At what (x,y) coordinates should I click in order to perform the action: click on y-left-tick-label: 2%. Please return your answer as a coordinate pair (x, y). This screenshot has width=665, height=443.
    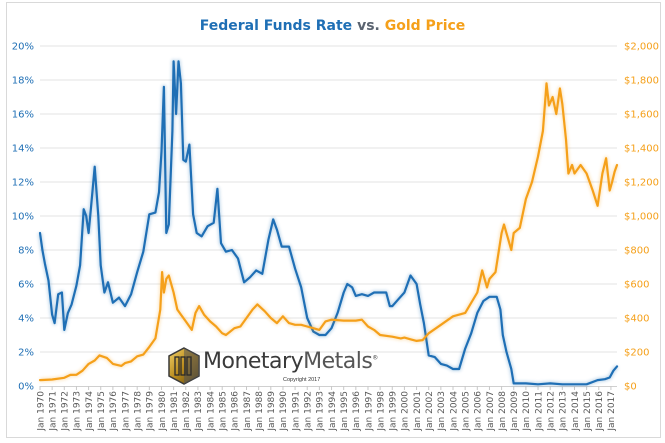
    Looking at the image, I should click on (26, 353).